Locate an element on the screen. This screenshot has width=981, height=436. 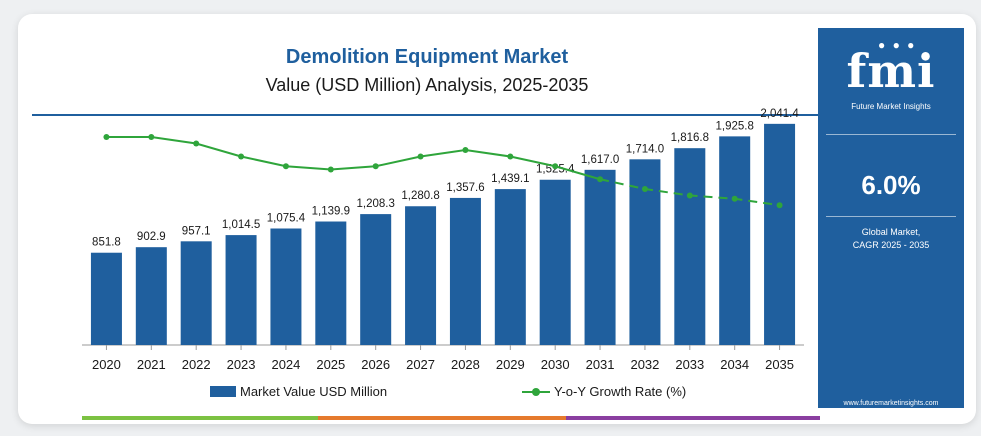
title-divider is located at coordinates (427, 115).